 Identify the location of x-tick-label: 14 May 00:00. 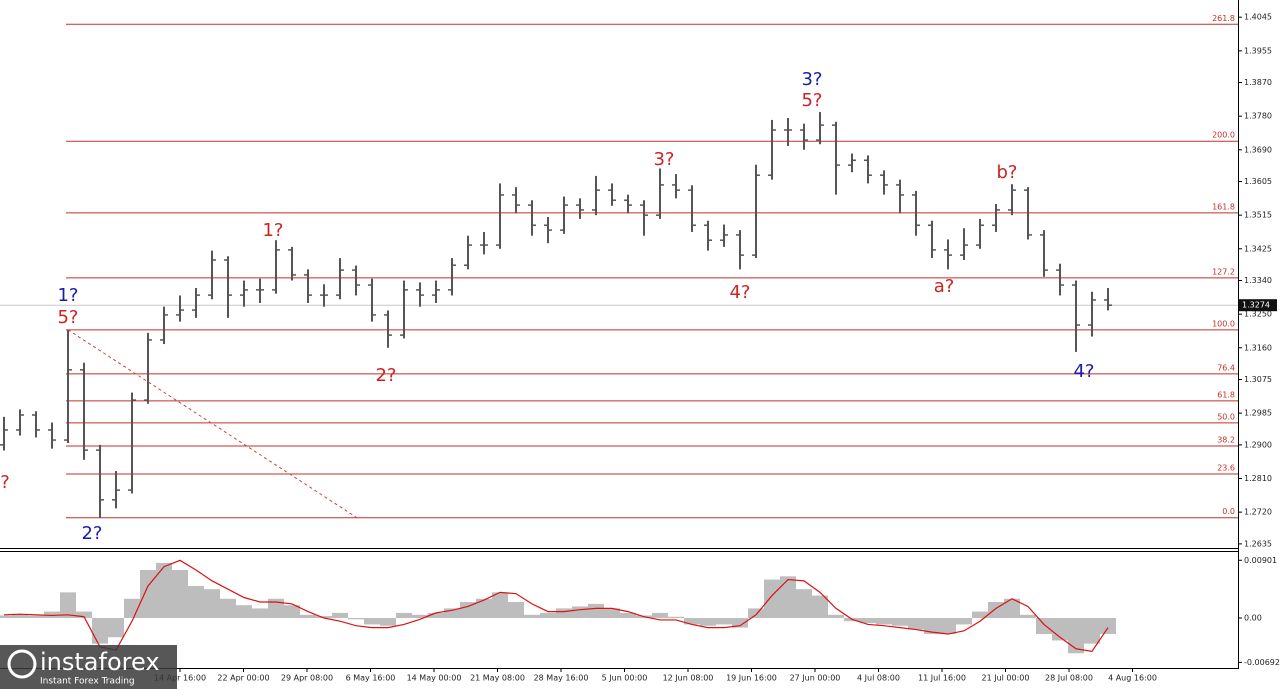
(434, 678).